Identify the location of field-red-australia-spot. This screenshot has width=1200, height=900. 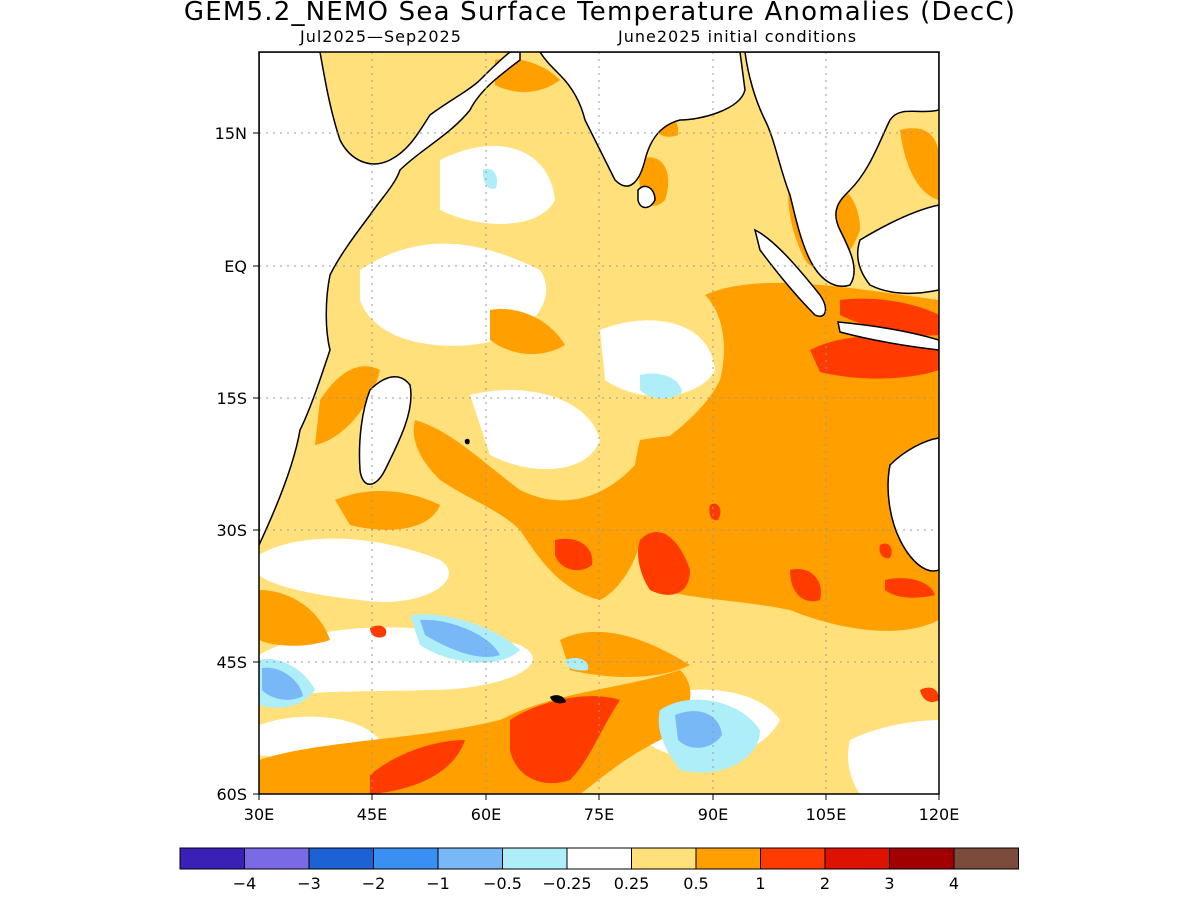
(885, 551).